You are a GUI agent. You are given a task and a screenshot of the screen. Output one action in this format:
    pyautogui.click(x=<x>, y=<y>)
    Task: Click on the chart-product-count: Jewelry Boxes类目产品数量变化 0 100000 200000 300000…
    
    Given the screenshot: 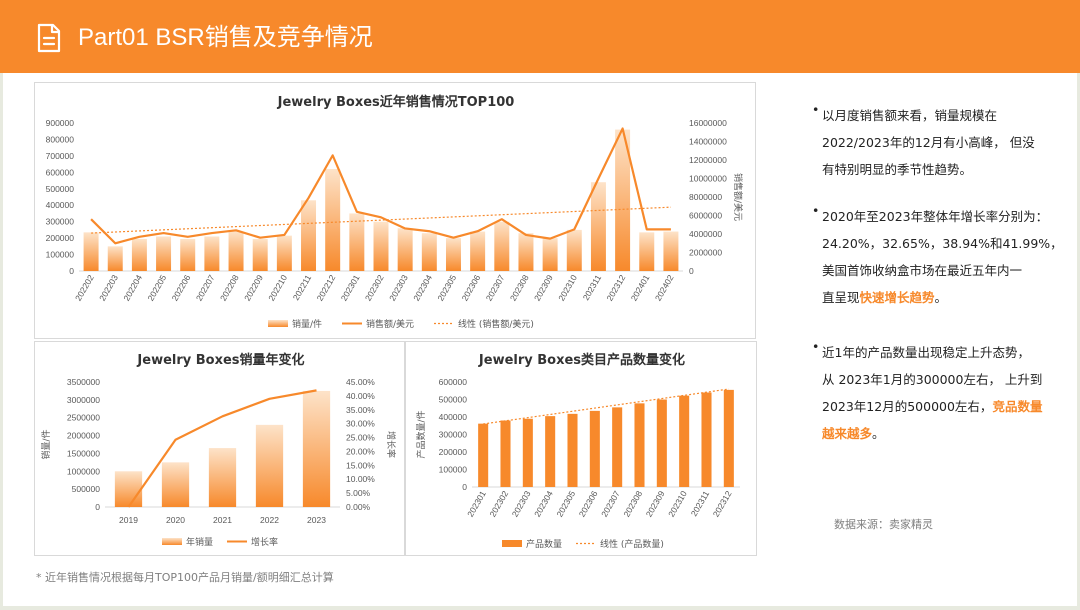 What is the action you would take?
    pyautogui.click(x=577, y=451)
    